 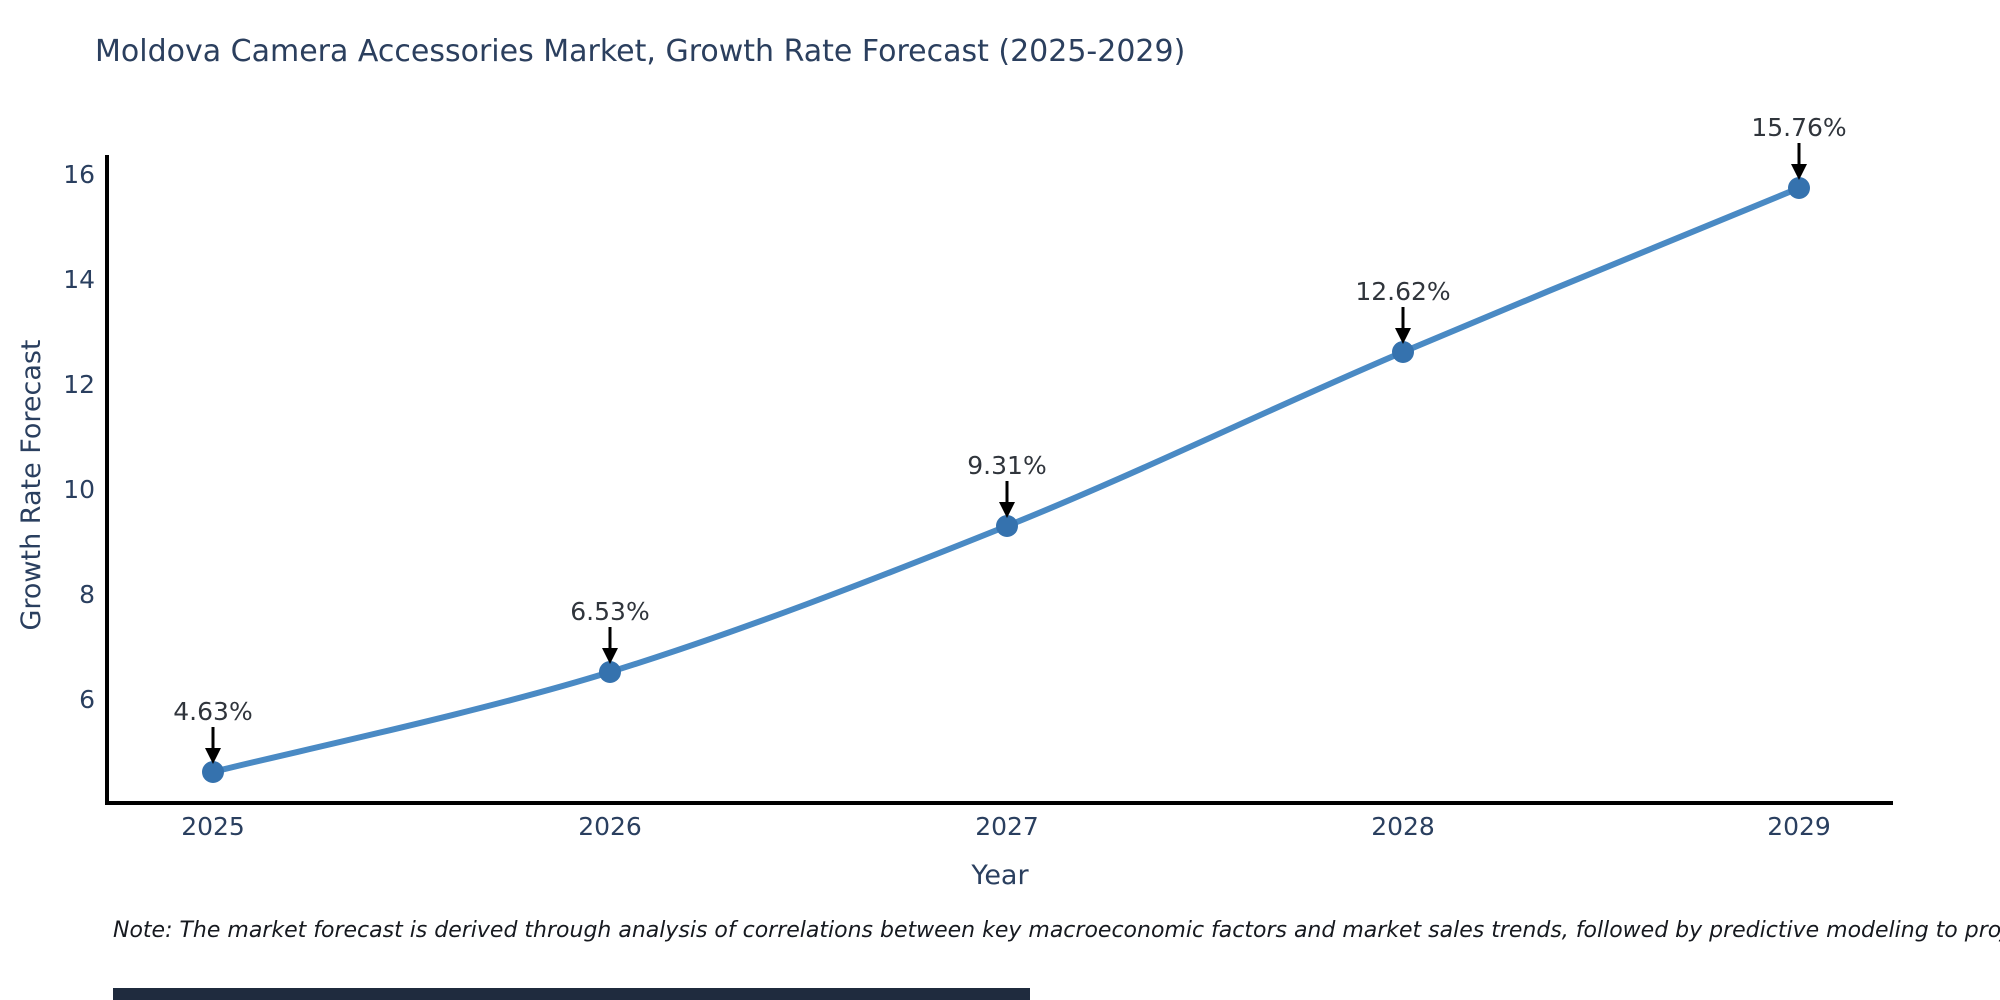 What do you see at coordinates (213, 772) in the screenshot?
I see `data-point-2025` at bounding box center [213, 772].